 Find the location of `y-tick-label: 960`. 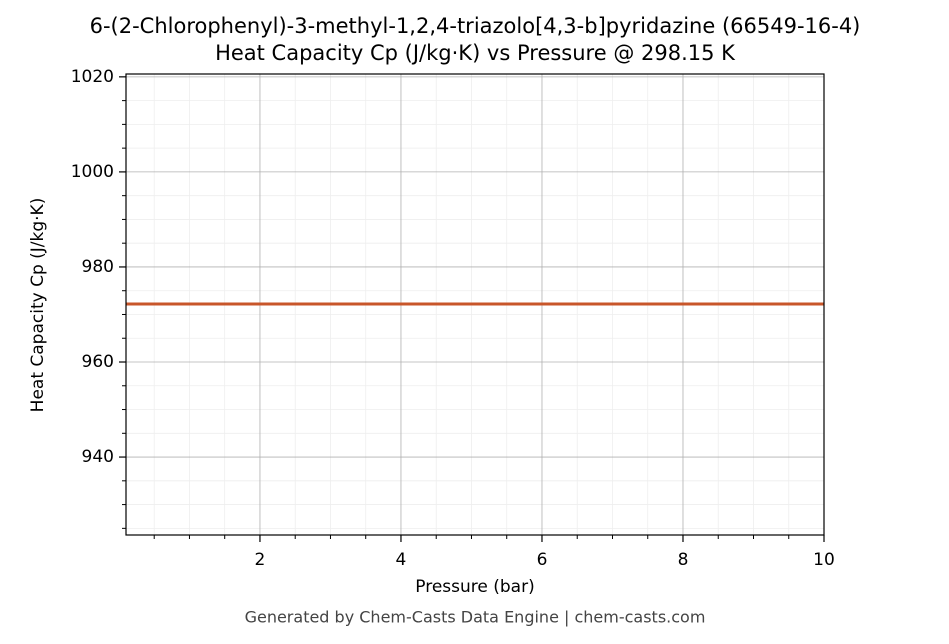

y-tick-label: 960 is located at coordinates (98, 362).